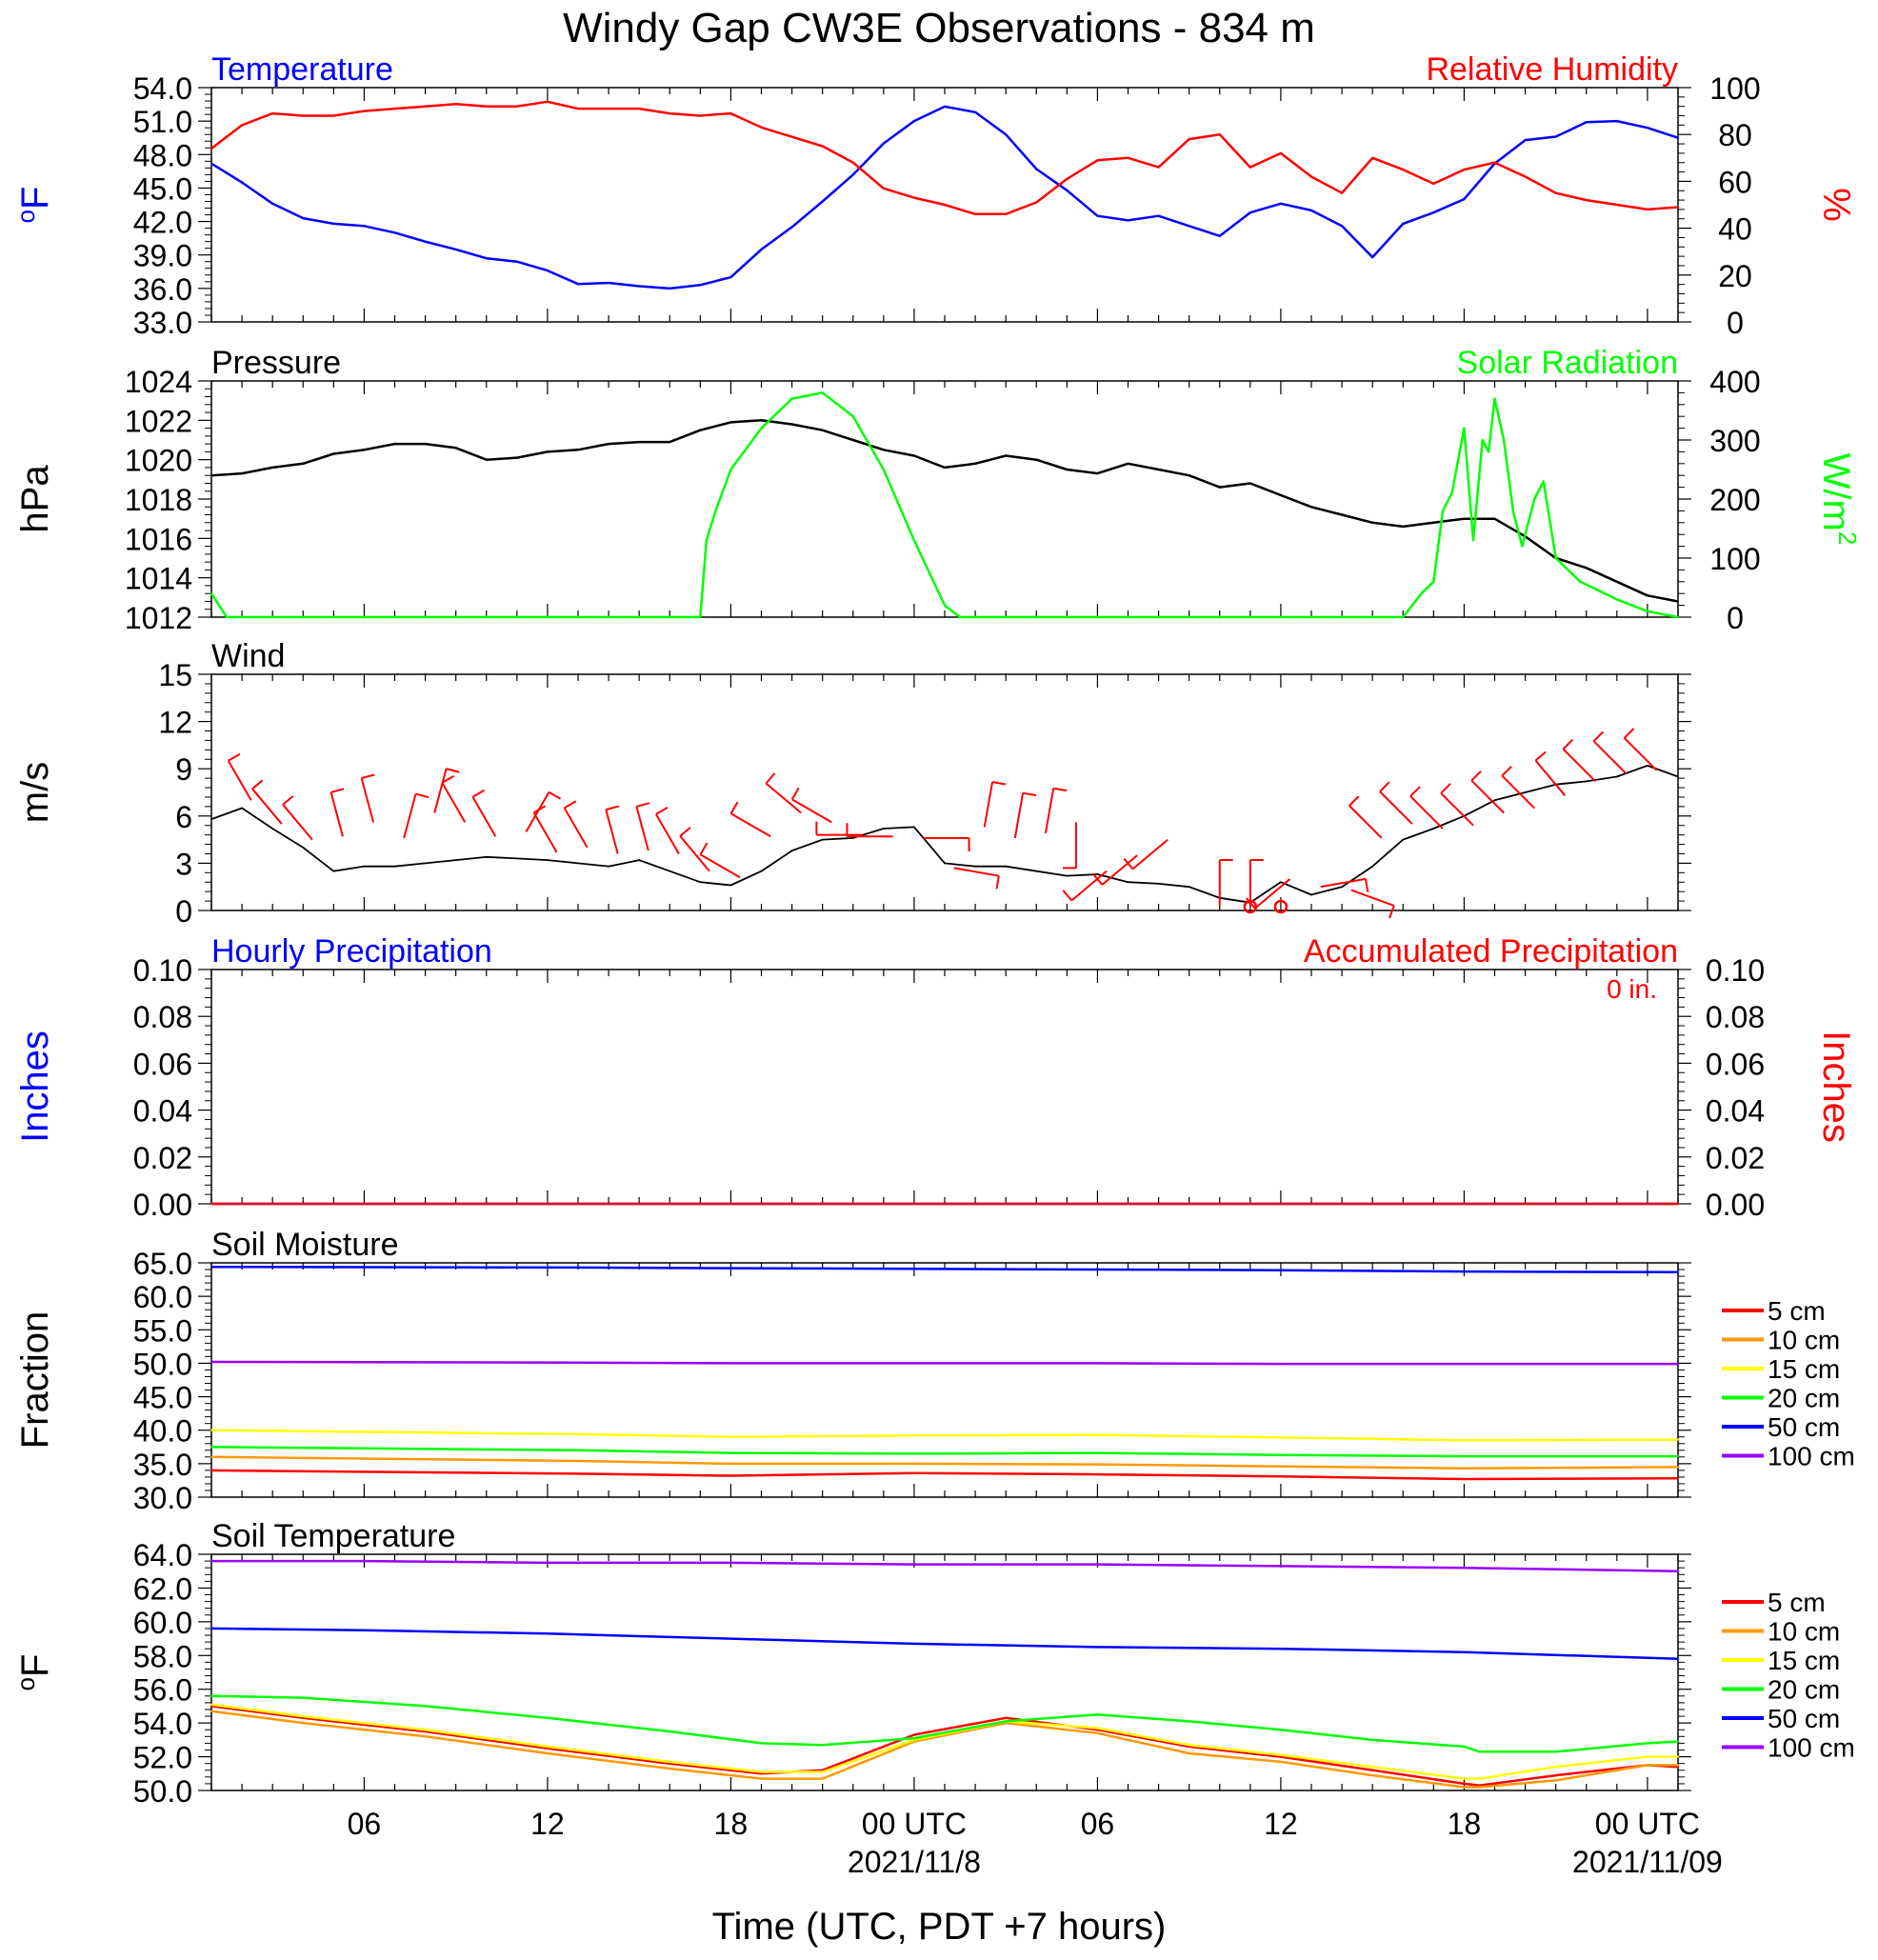  Describe the element at coordinates (162, 970) in the screenshot. I see `y-left-tick-label: 0.10` at that location.